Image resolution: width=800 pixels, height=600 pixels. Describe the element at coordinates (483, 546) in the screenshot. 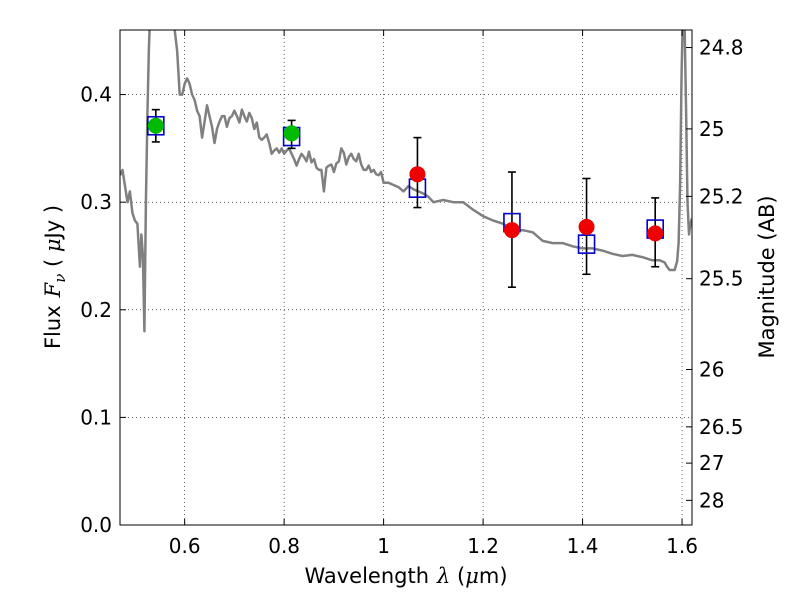

I see `x-tick-label: 1.2` at that location.